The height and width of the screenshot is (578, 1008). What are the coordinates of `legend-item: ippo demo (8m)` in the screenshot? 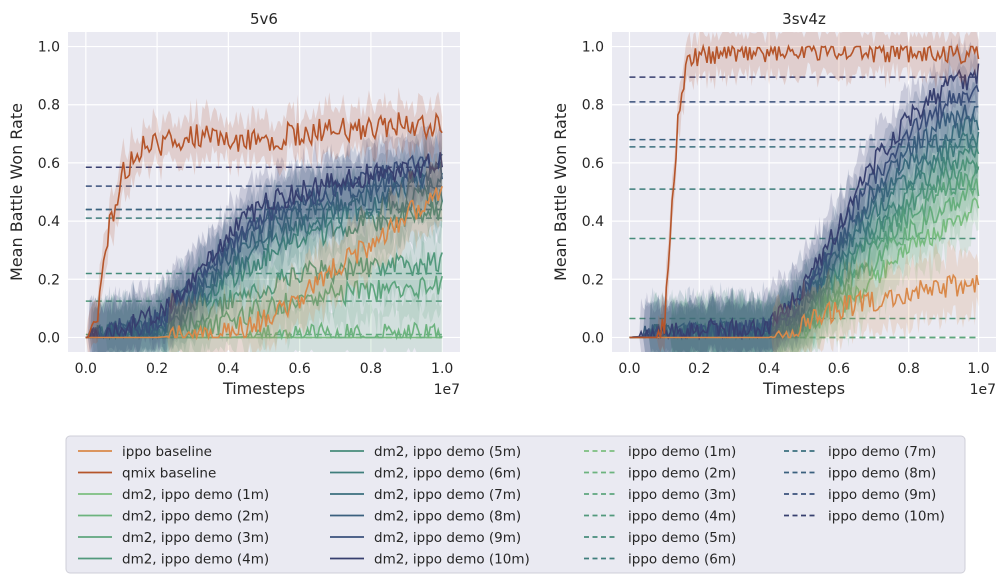 It's located at (860, 474).